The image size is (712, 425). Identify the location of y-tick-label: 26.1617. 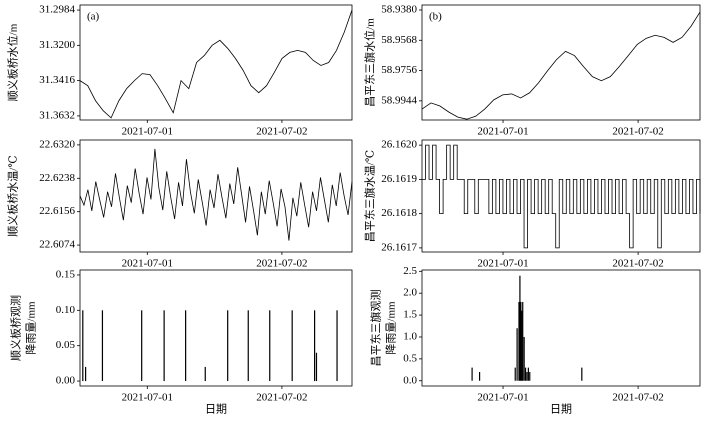
(399, 247).